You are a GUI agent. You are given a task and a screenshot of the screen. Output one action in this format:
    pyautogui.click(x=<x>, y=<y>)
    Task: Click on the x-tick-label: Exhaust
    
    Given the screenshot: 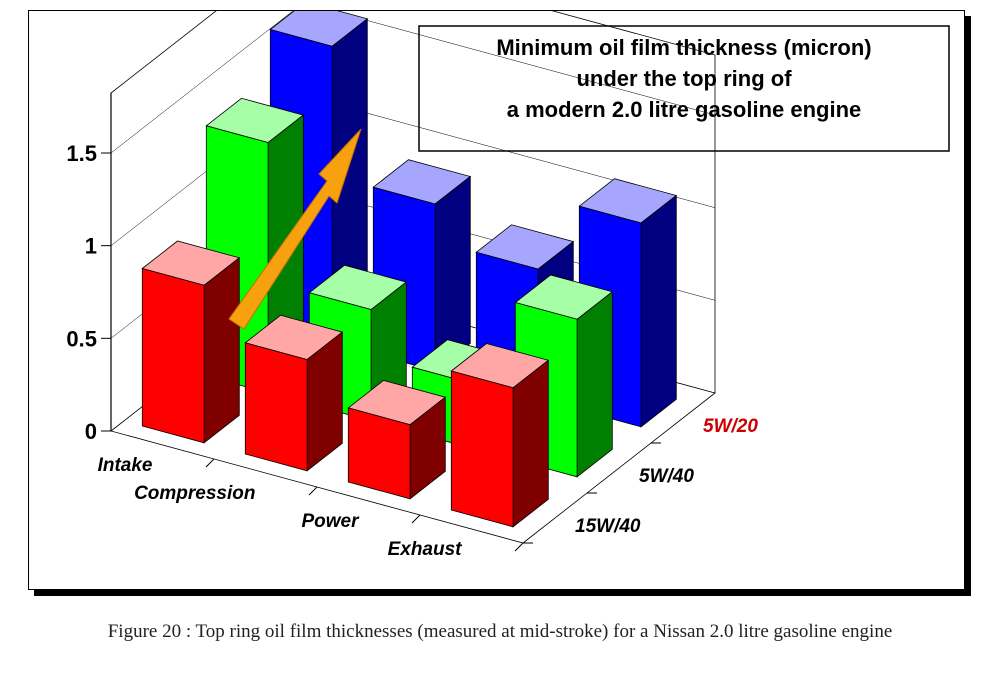 What is the action you would take?
    pyautogui.click(x=425, y=549)
    